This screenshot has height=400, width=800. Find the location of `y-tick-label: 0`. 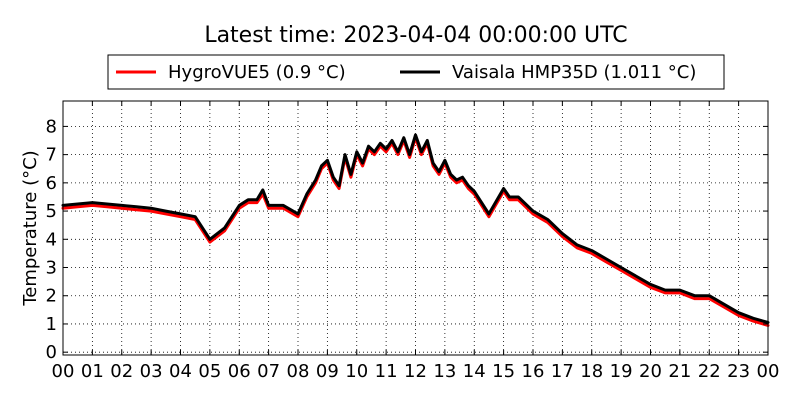

y-tick-label: 0 is located at coordinates (51, 352).